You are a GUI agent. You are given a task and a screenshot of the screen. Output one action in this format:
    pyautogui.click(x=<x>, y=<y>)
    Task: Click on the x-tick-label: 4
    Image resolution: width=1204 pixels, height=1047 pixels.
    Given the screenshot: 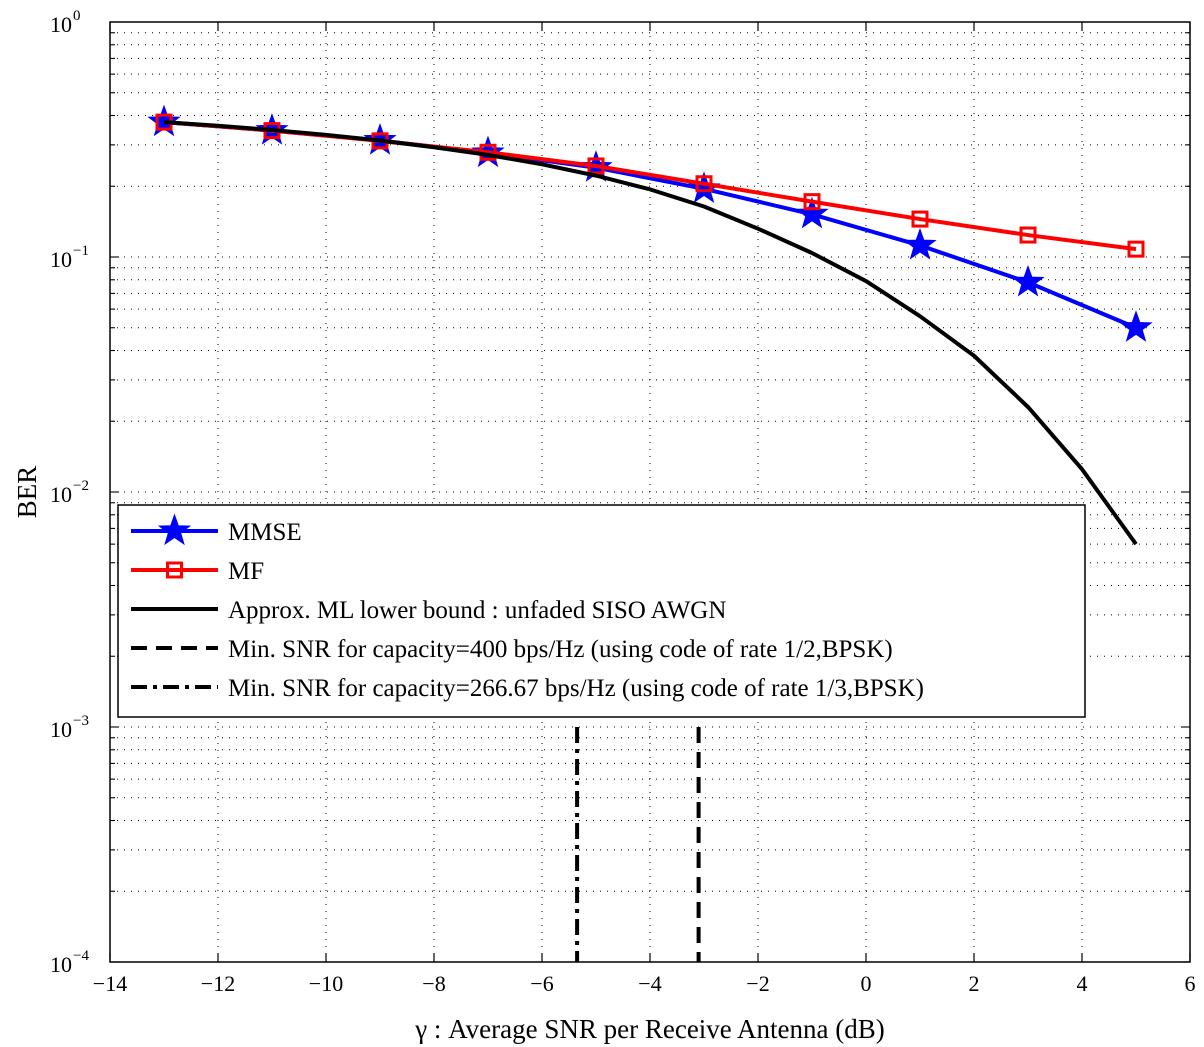 What is the action you would take?
    pyautogui.click(x=1082, y=983)
    